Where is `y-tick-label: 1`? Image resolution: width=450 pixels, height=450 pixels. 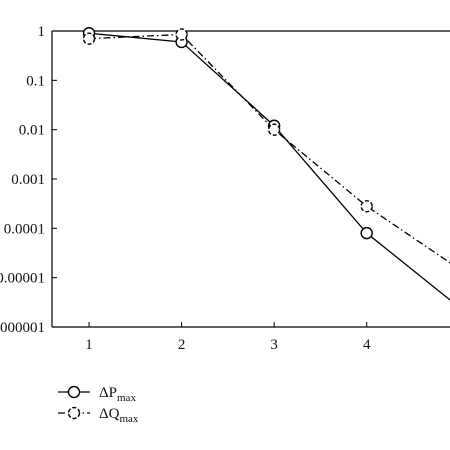
y-tick-label: 1 is located at coordinates (42, 32).